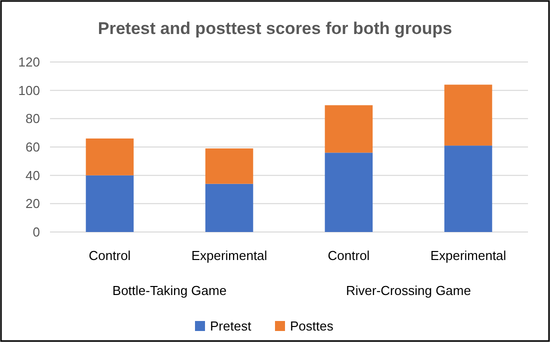  What do you see at coordinates (29, 90) in the screenshot?
I see `y-tick-label: 100` at bounding box center [29, 90].